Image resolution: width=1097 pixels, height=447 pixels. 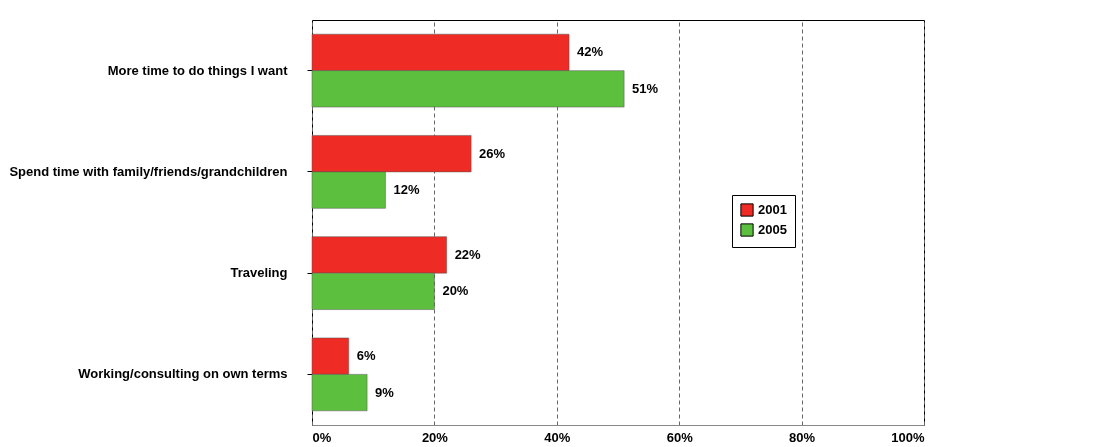 I want to click on legend-label: 2005, so click(x=772, y=229).